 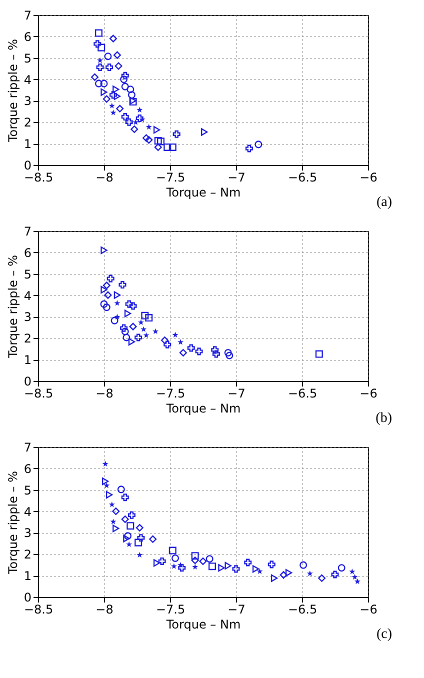 I want to click on text: (b), so click(x=384, y=418).